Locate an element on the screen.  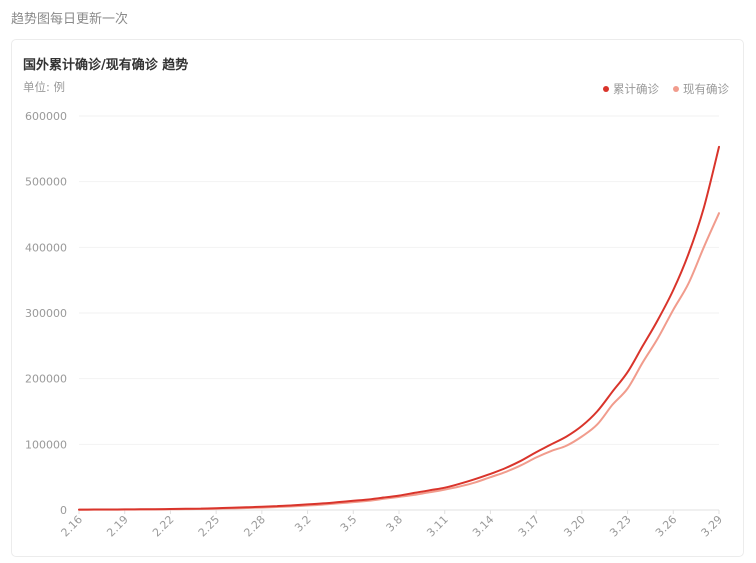
y-tick-label: 200000 is located at coordinates (46, 379).